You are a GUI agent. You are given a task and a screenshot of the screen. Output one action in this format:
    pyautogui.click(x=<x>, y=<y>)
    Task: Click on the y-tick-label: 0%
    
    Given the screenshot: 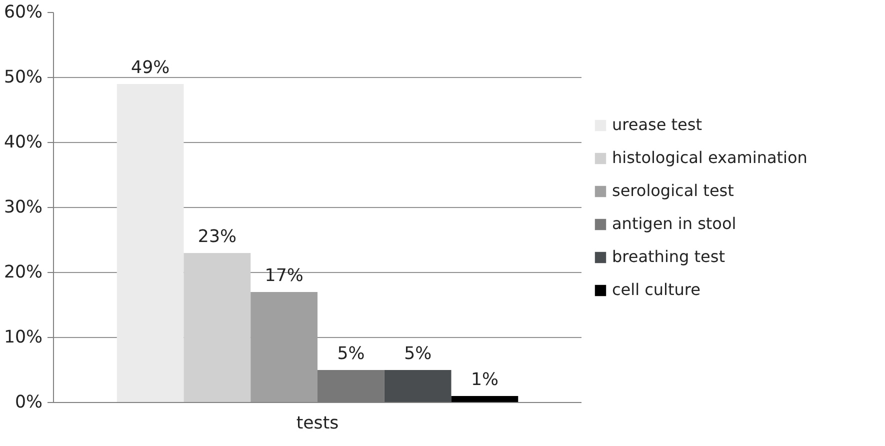 What is the action you would take?
    pyautogui.click(x=29, y=402)
    